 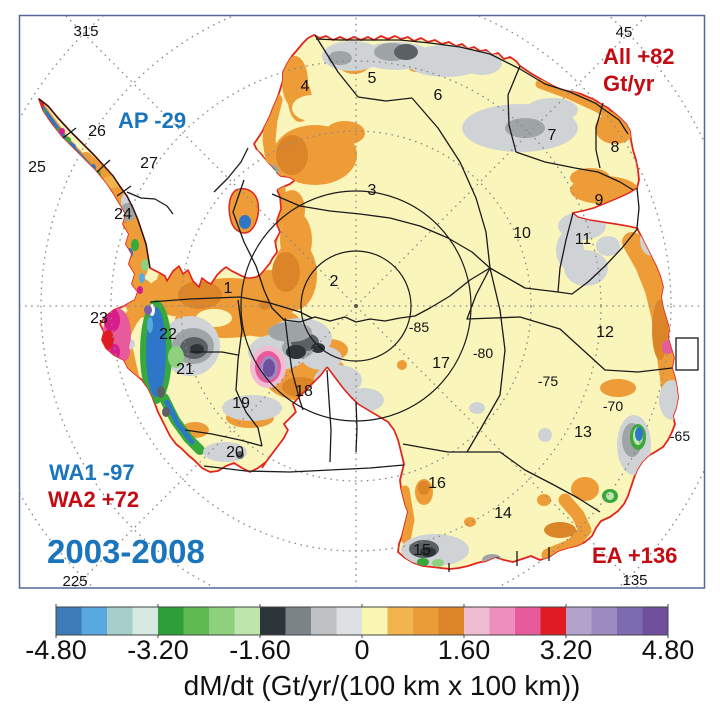 What do you see at coordinates (639, 56) in the screenshot?
I see `svg-text: All +82` at bounding box center [639, 56].